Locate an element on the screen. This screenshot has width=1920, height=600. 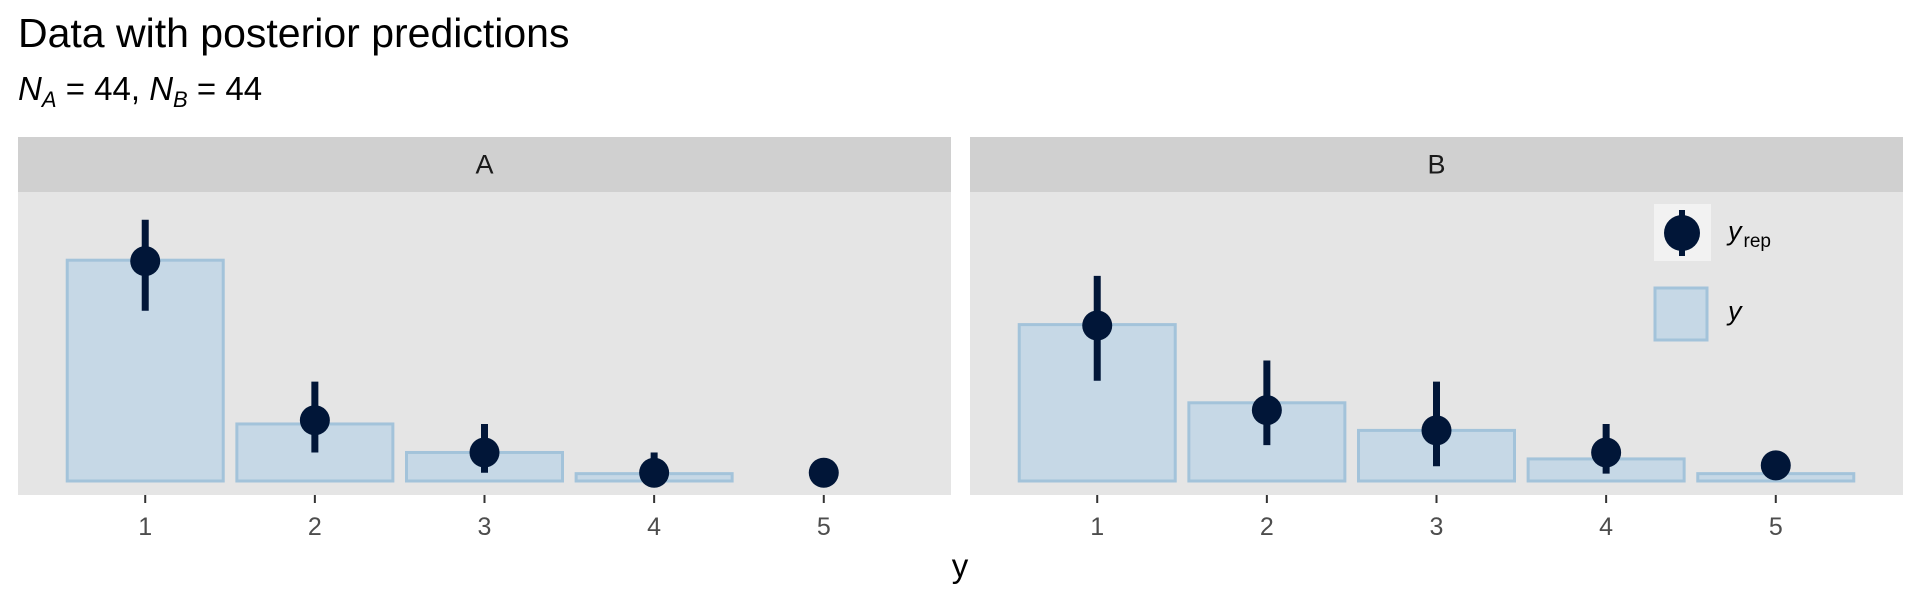
n-b-subscript: B is located at coordinates (180, 99).